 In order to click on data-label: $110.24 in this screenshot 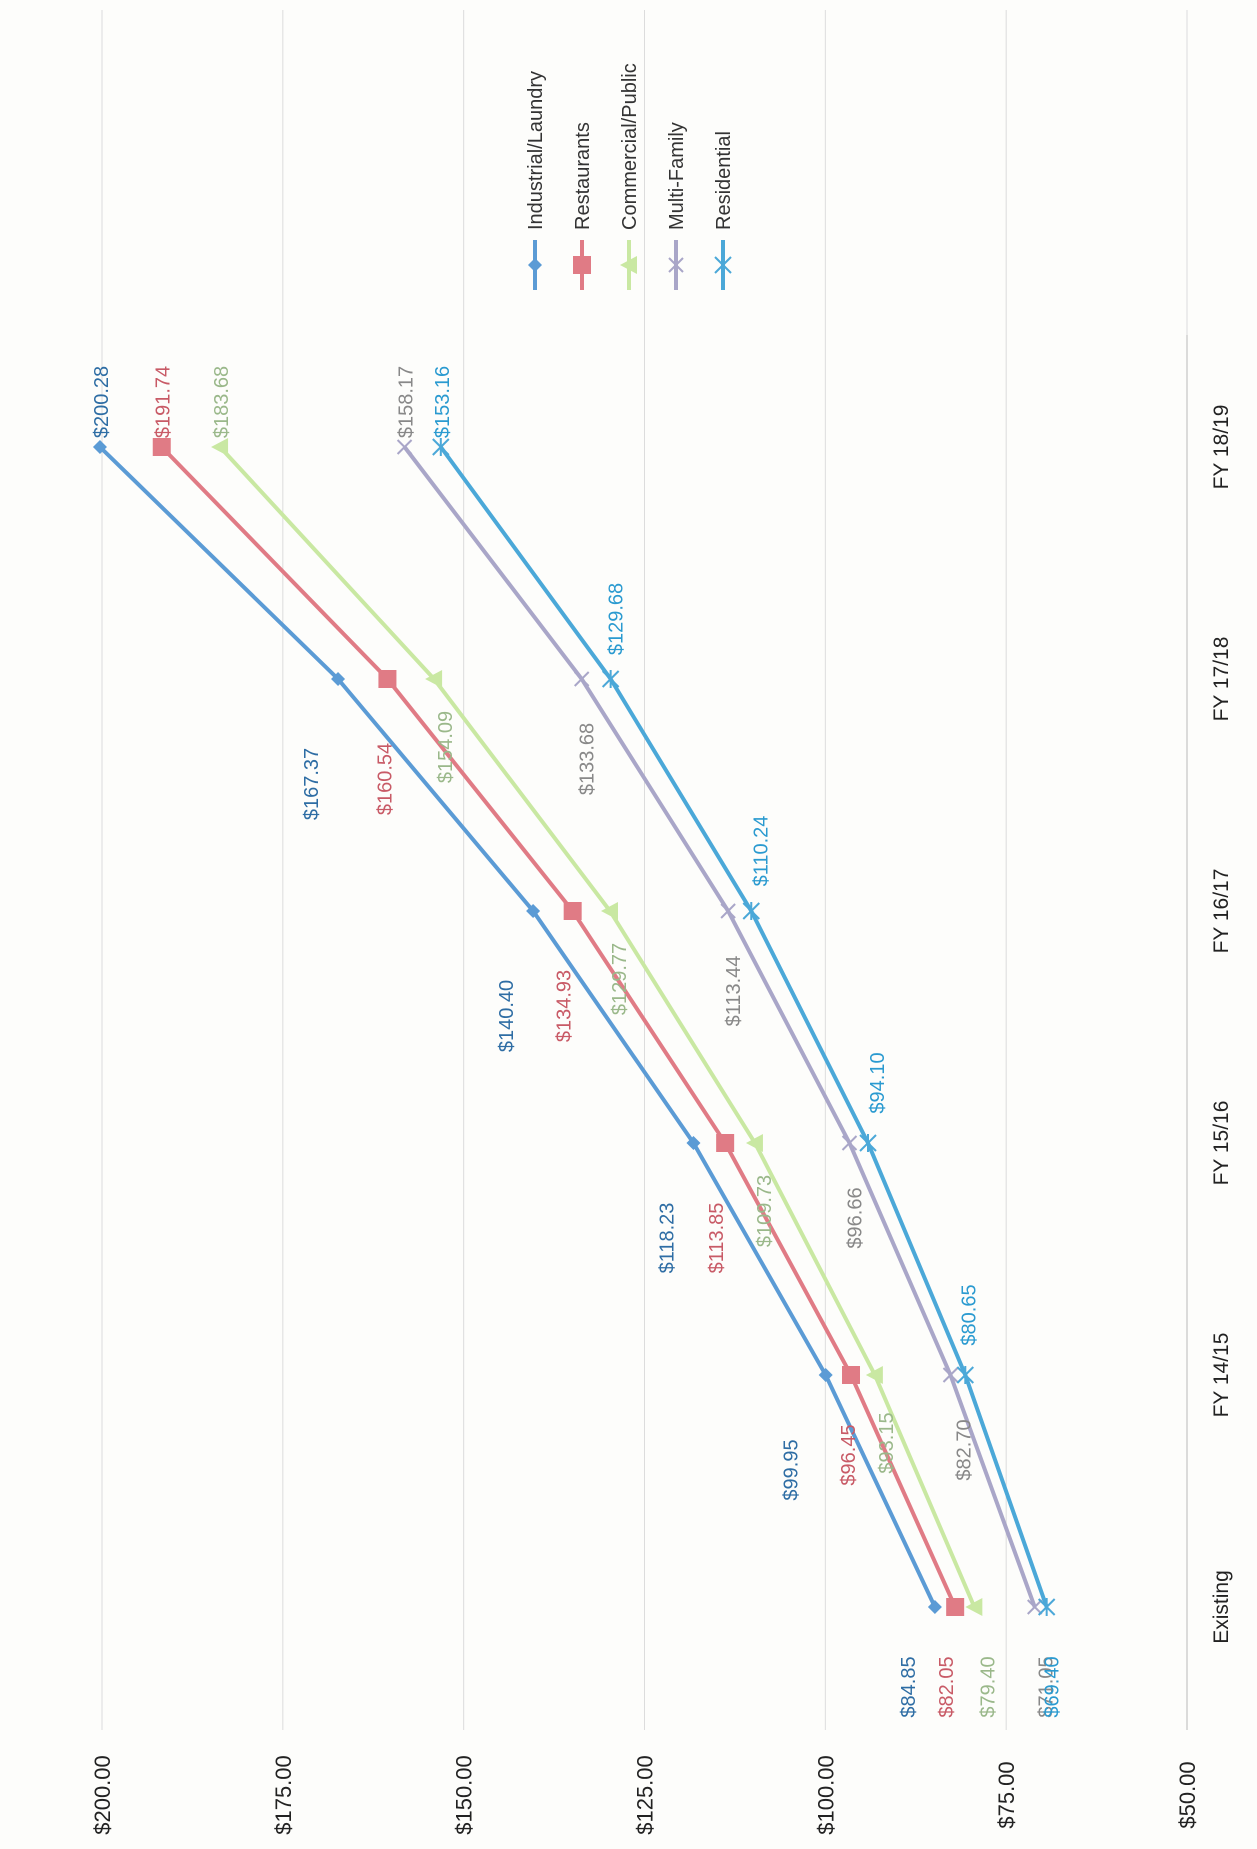, I will do `click(761, 851)`.